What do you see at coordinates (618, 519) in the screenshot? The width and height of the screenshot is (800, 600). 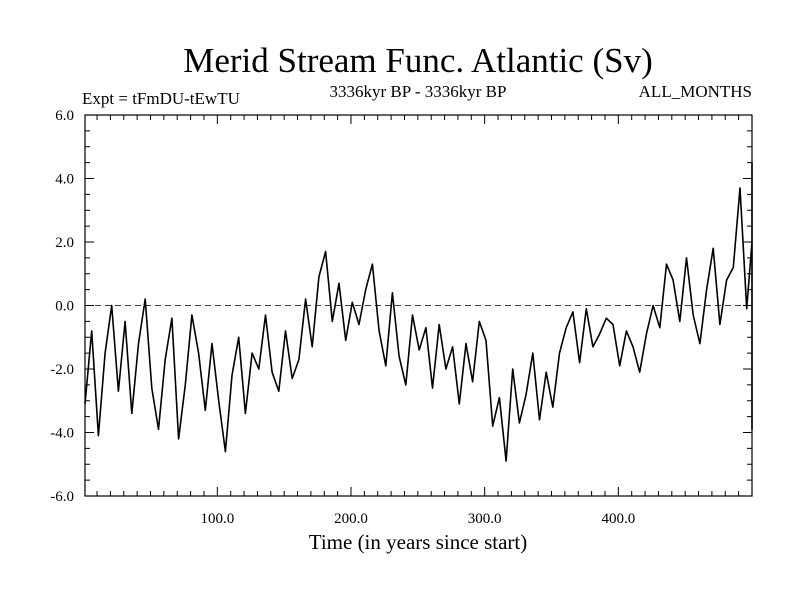 I see `x-tick-label: 400.0` at bounding box center [618, 519].